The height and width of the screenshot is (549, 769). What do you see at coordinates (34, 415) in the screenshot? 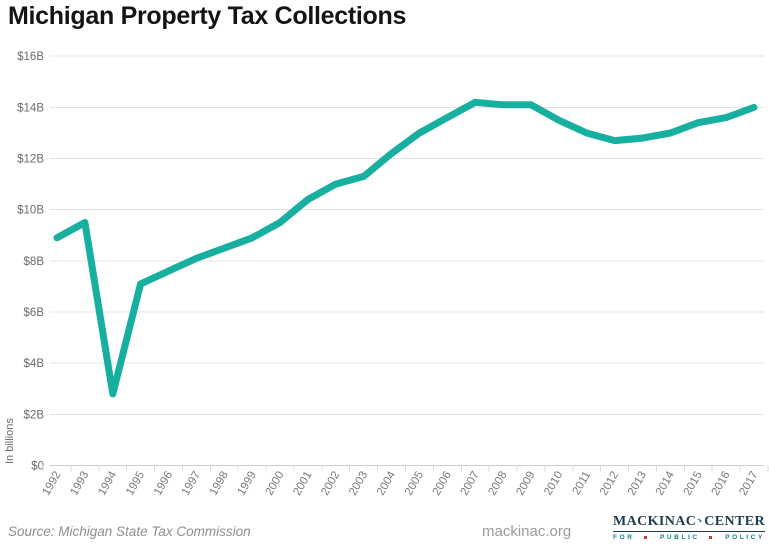
I see `y-axis-tick-label: $2B` at bounding box center [34, 415].